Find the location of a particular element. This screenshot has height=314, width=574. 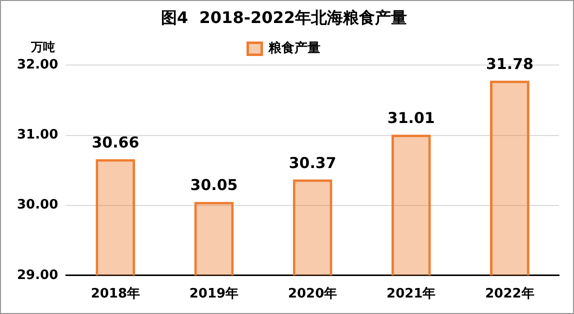

data-label: 31.01 is located at coordinates (411, 117).